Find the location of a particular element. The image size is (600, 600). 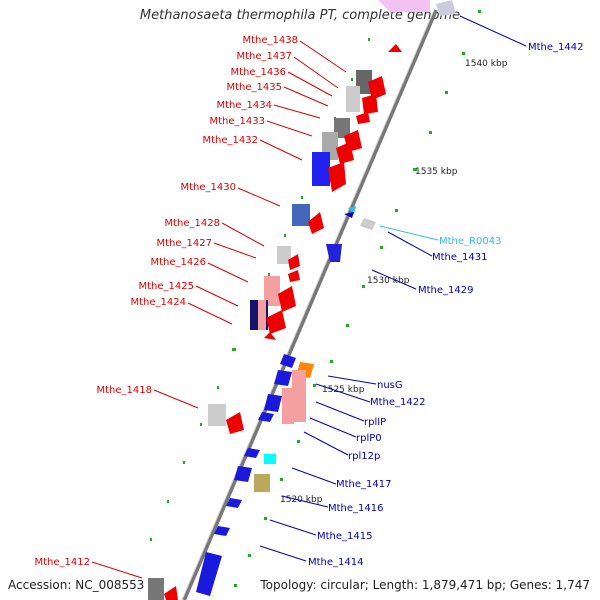

gene-label-Mthe_1418: Mthe_1418 is located at coordinates (125, 390).